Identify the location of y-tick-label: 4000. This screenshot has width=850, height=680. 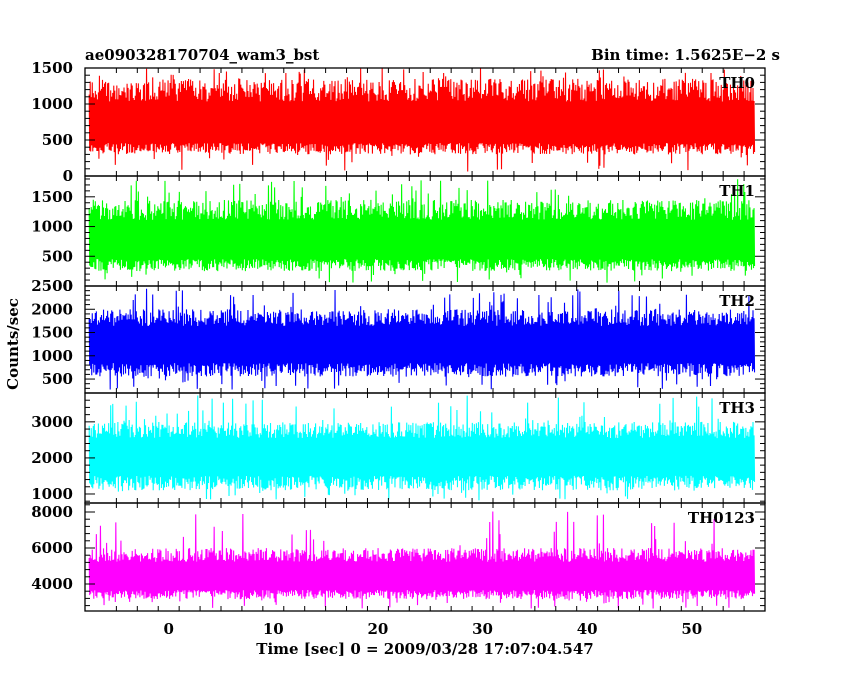
(52, 584).